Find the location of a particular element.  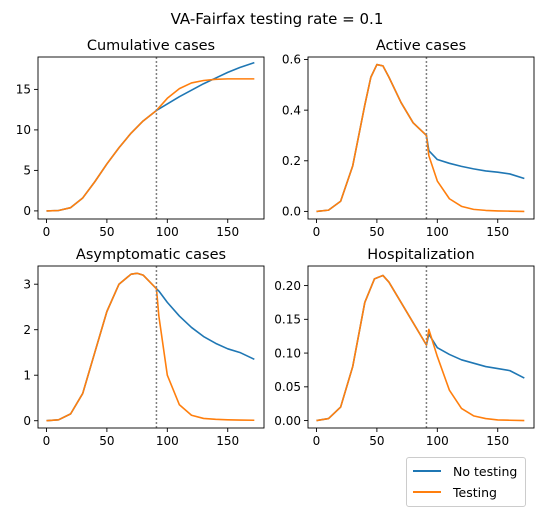

subplot-title: Active cases is located at coordinates (421, 46).